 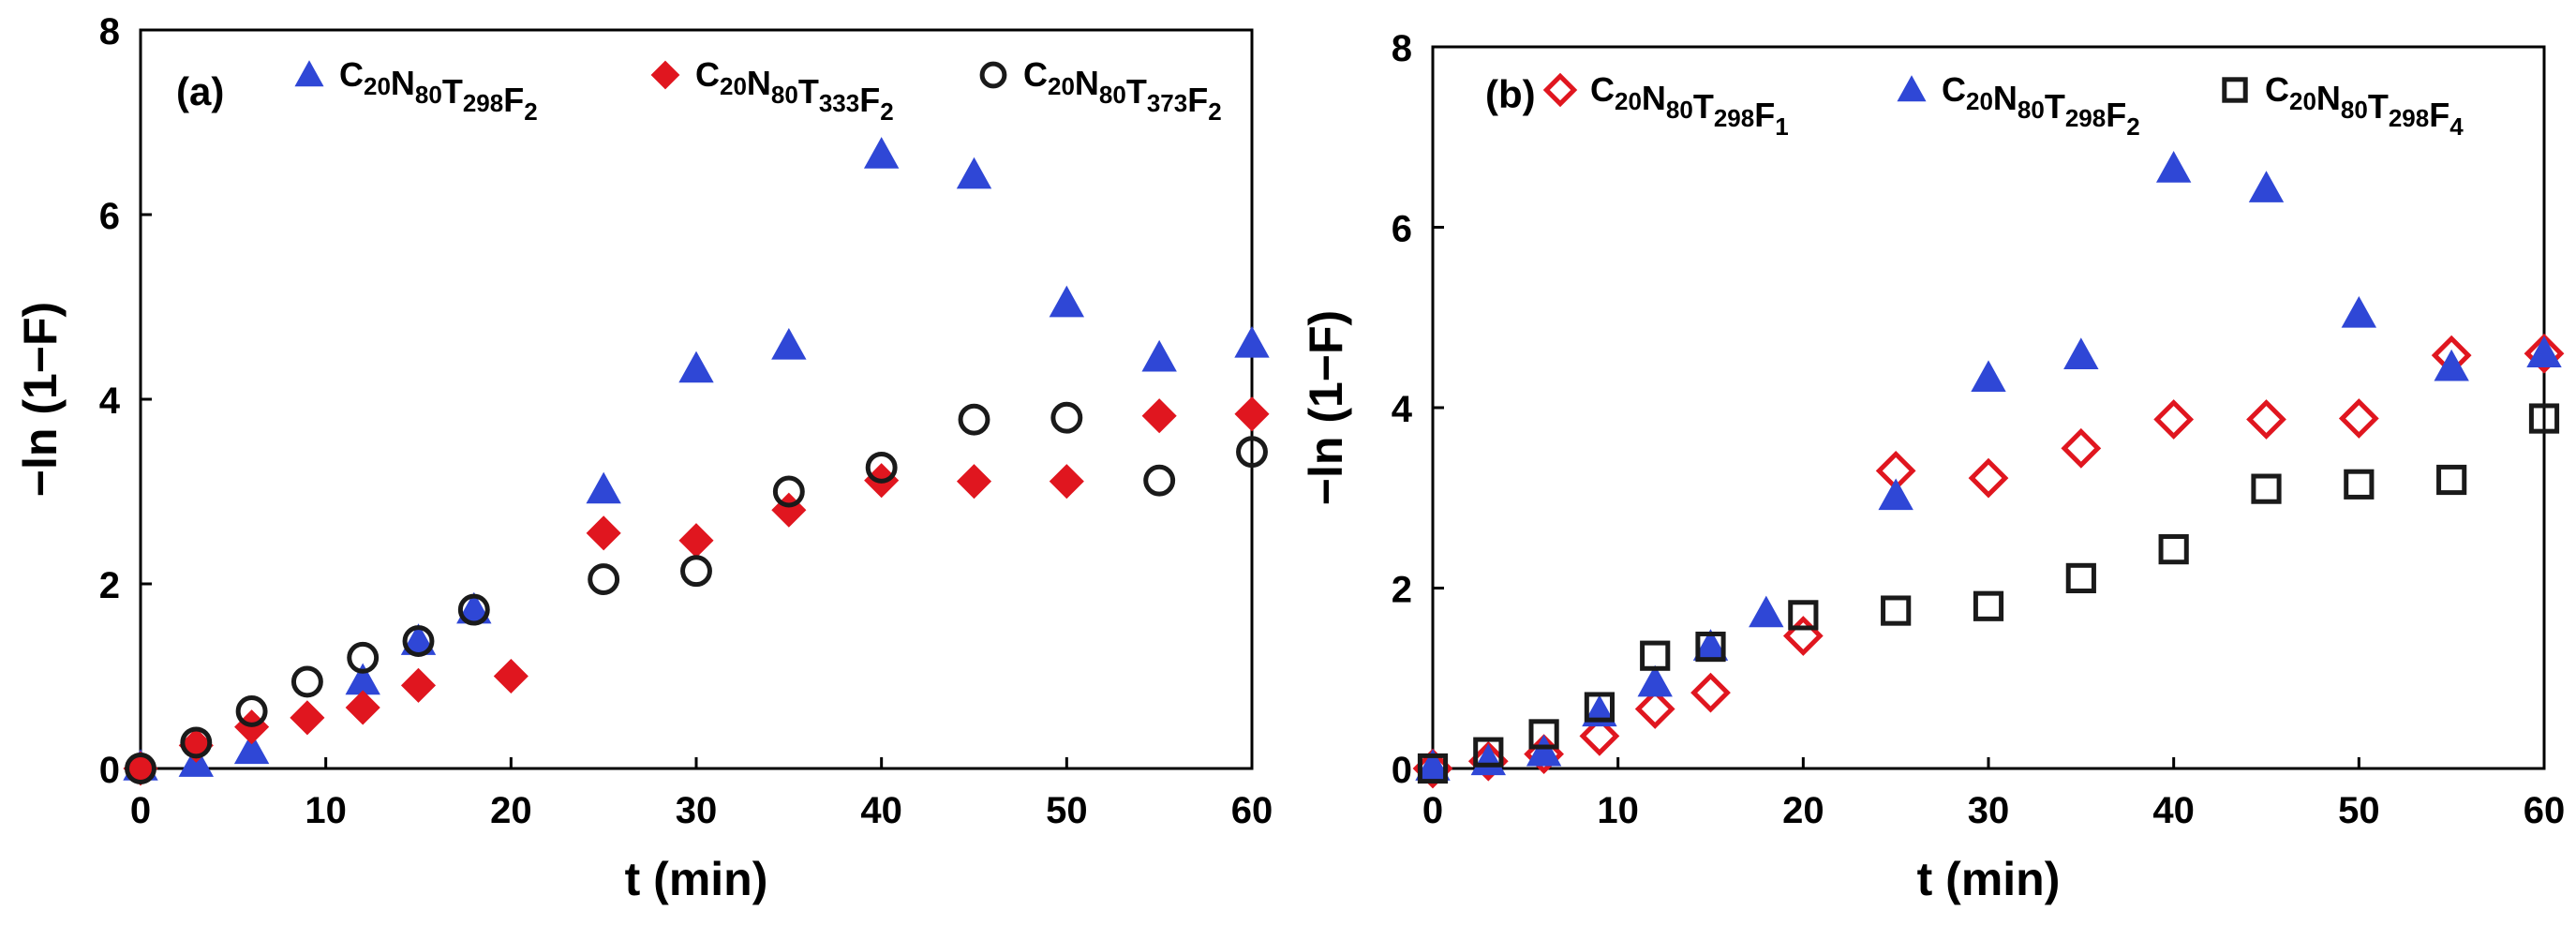 What do you see at coordinates (1402, 409) in the screenshot?
I see `y-tick-label: 4` at bounding box center [1402, 409].